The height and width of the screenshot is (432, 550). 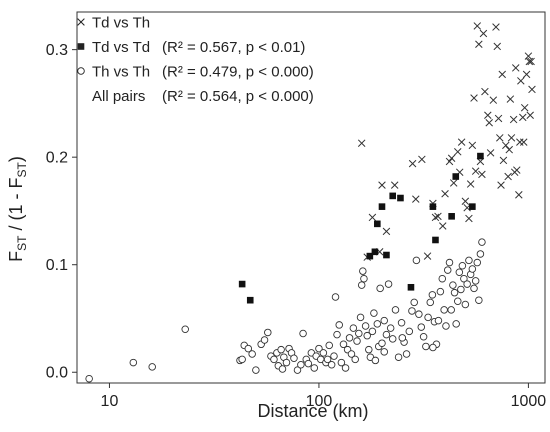 I want to click on y-tick-label: 0.1, so click(x=57, y=265).